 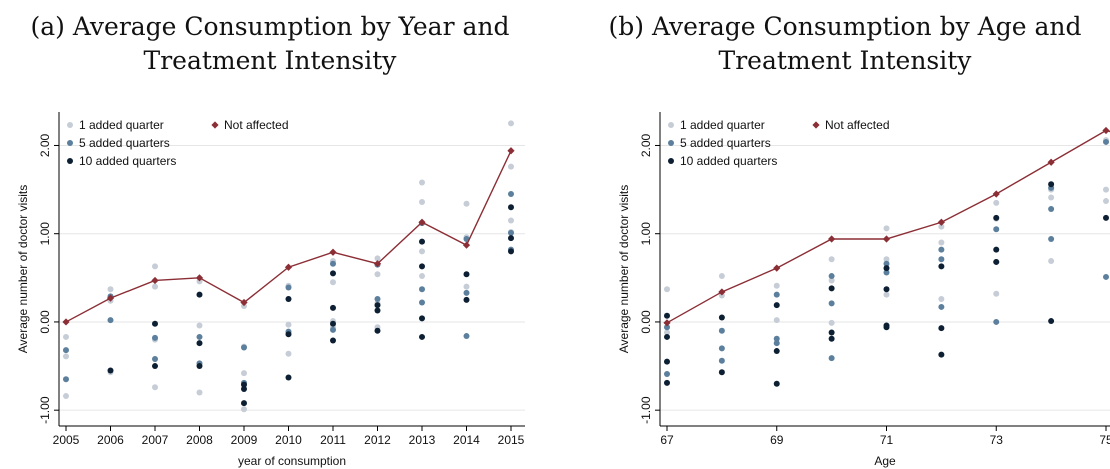 I want to click on panel-b-y-tick-label: -1.00, so click(x=646, y=410).